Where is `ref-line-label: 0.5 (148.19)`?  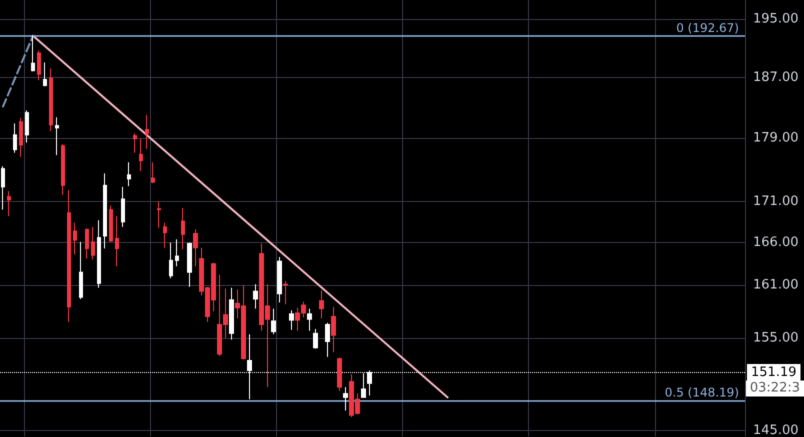
ref-line-label: 0.5 (148.19) is located at coordinates (701, 392).